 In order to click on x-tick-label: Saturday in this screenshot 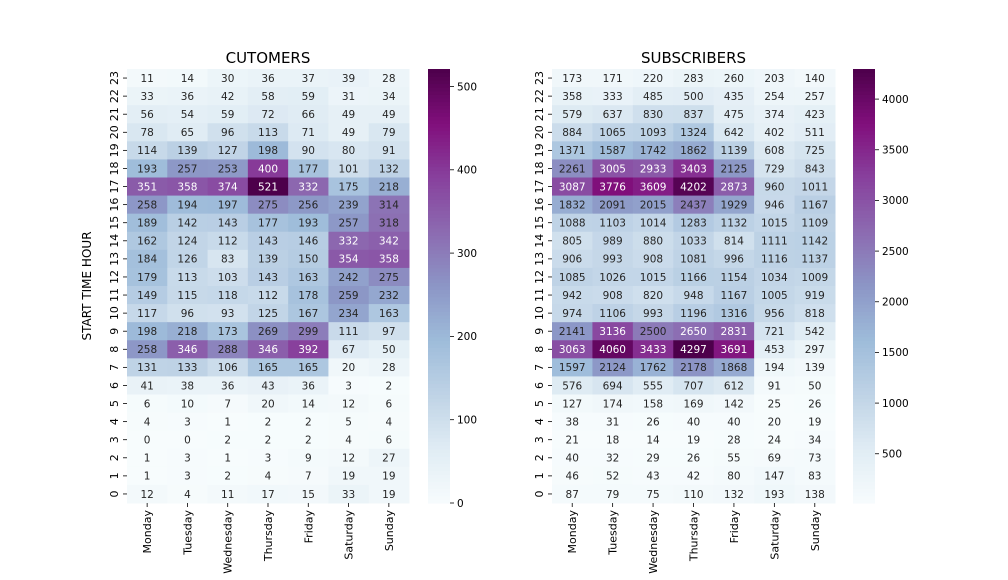, I will do `click(349, 535)`.